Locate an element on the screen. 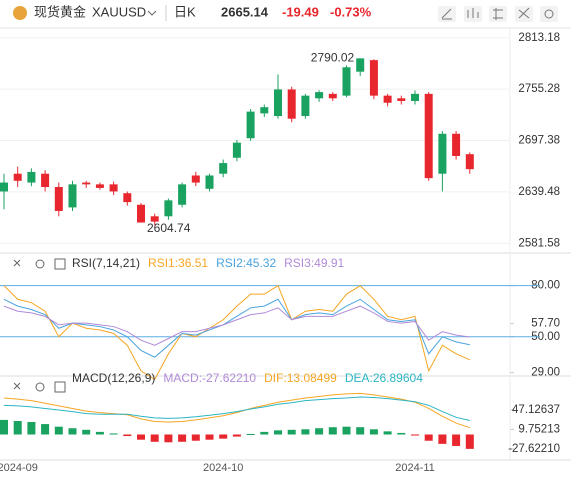 The width and height of the screenshot is (571, 477). legend-entry: MACD:-27.62210 is located at coordinates (209, 378).